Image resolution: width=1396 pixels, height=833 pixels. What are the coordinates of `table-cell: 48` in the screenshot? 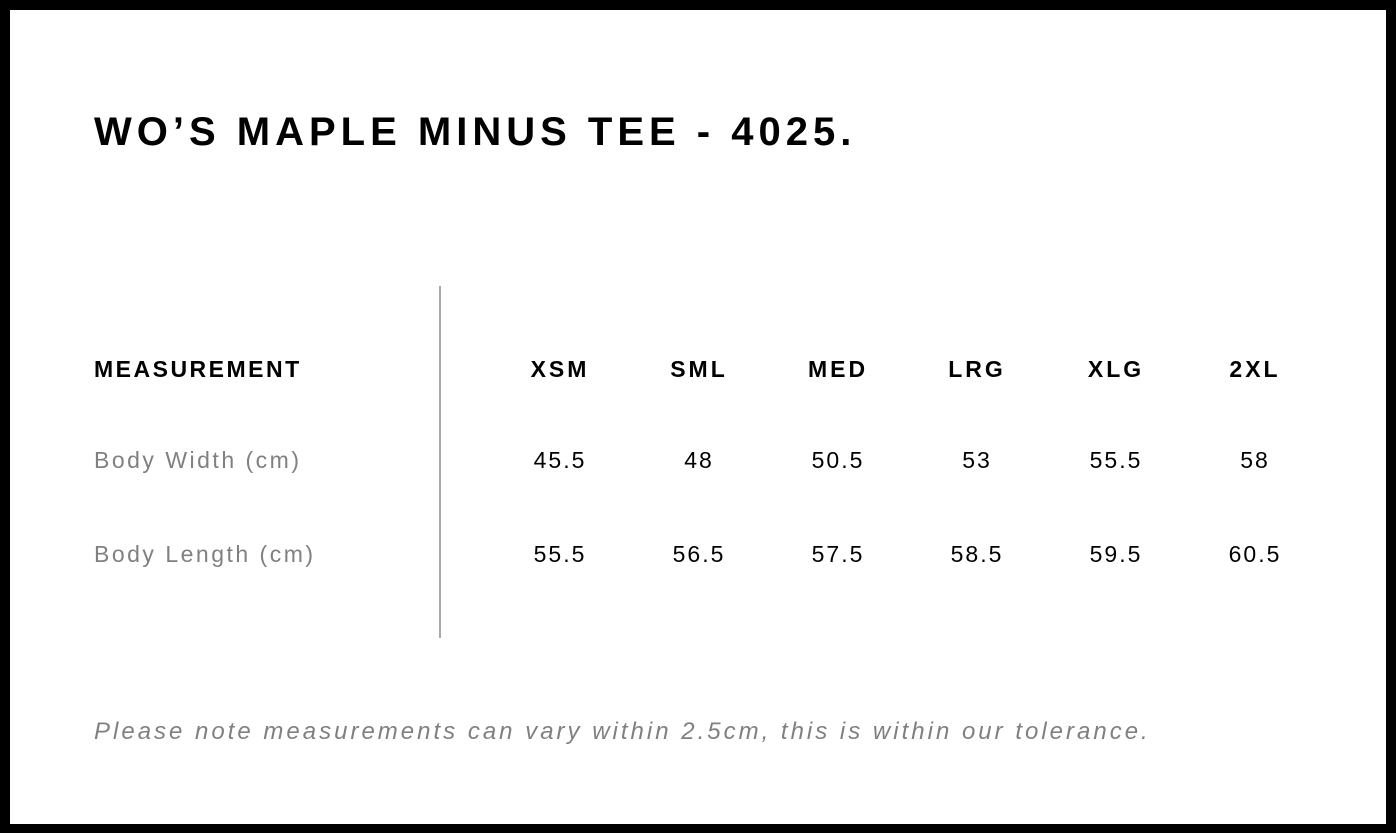 It's located at (699, 460).